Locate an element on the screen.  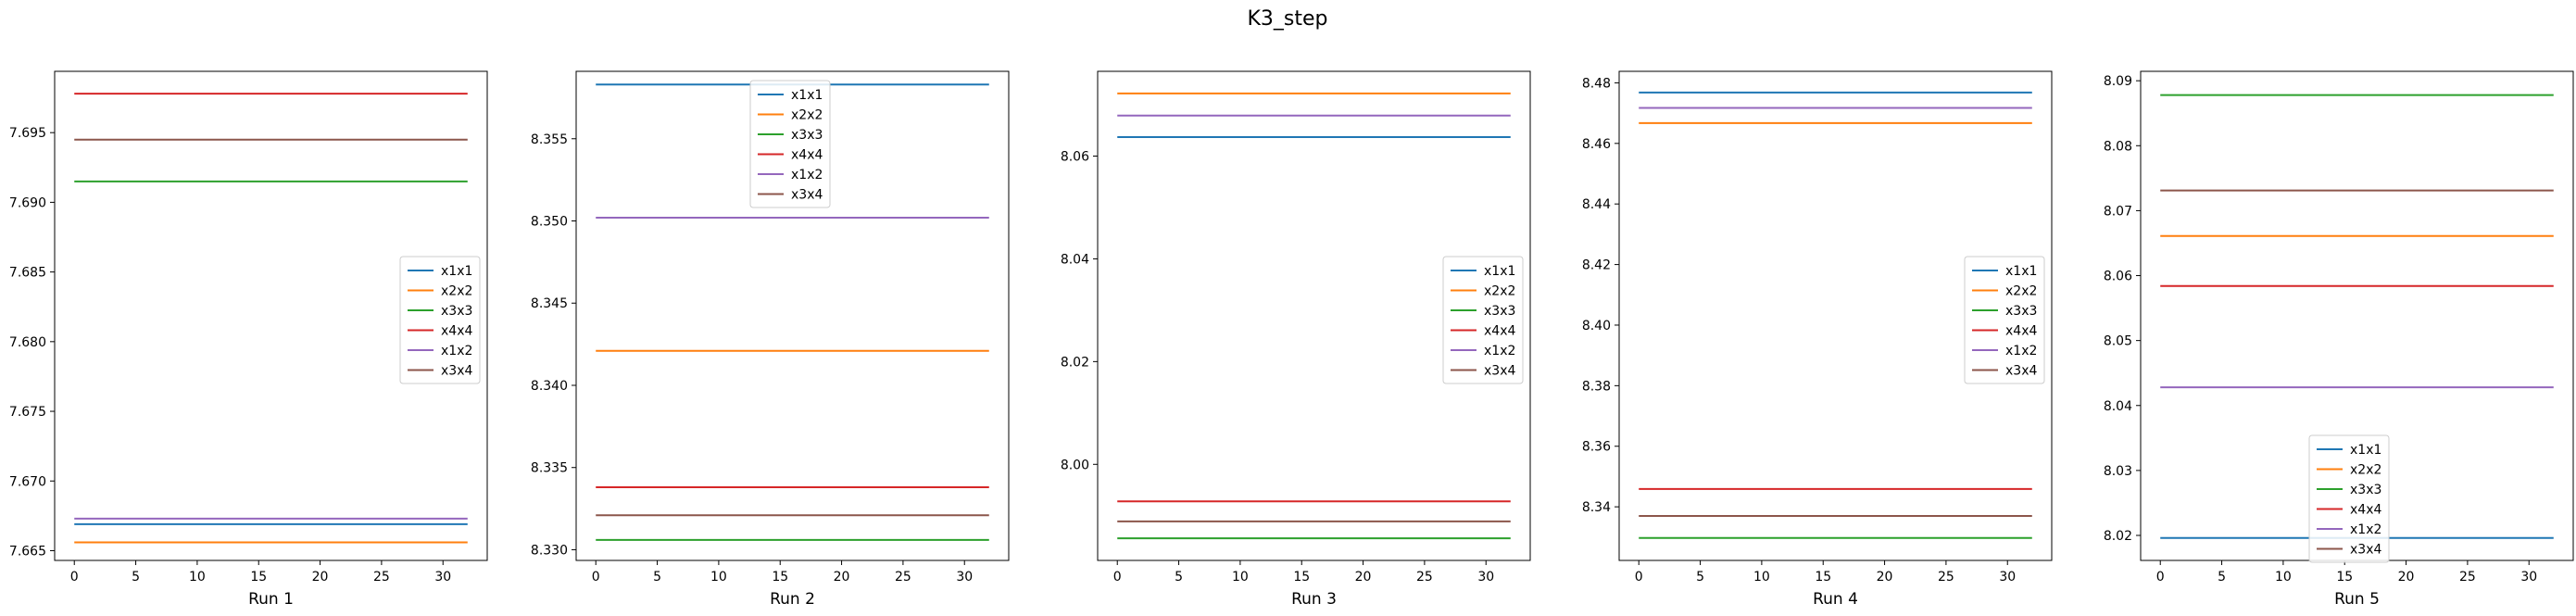
y-tick-label: 8.48 is located at coordinates (1596, 83).